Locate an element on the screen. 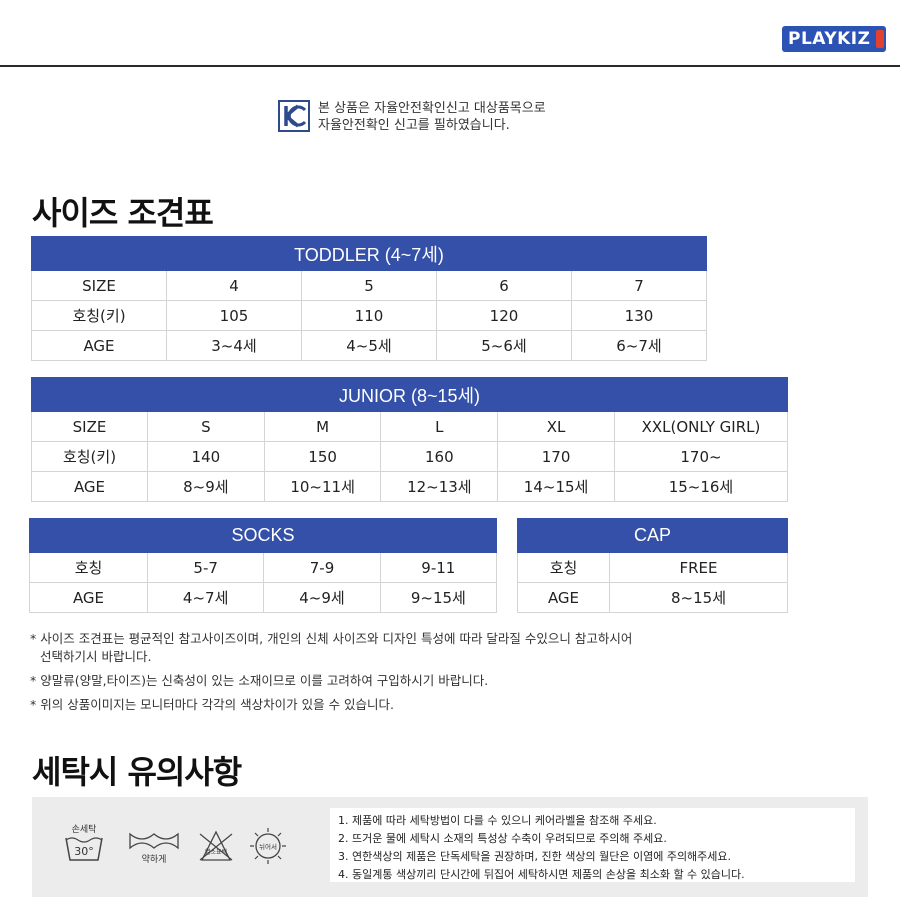  junior-cell: XL is located at coordinates (556, 426).